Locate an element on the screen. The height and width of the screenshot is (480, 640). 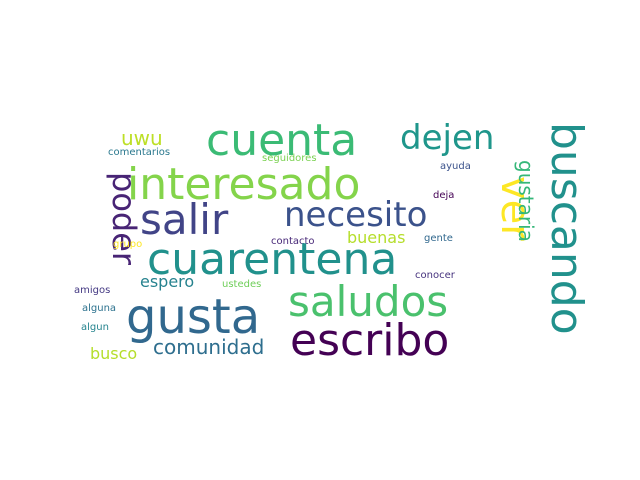
cloud-word-interesado: interesado is located at coordinates (243, 184).